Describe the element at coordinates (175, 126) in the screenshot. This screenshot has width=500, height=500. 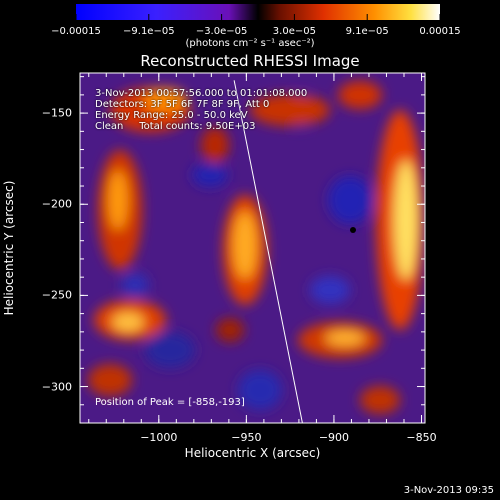
I see `annotation-line: Clean Total counts: 9.50E+03` at that location.